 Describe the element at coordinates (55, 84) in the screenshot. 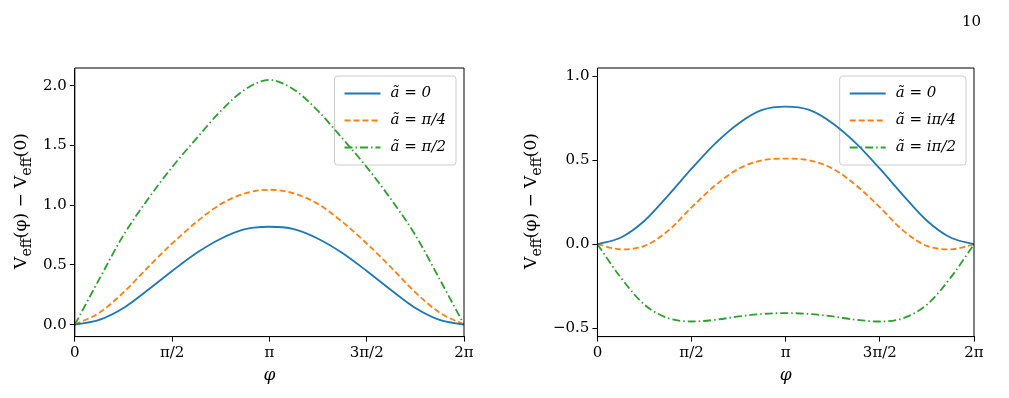

I see `y-tick-label: 2.0` at that location.